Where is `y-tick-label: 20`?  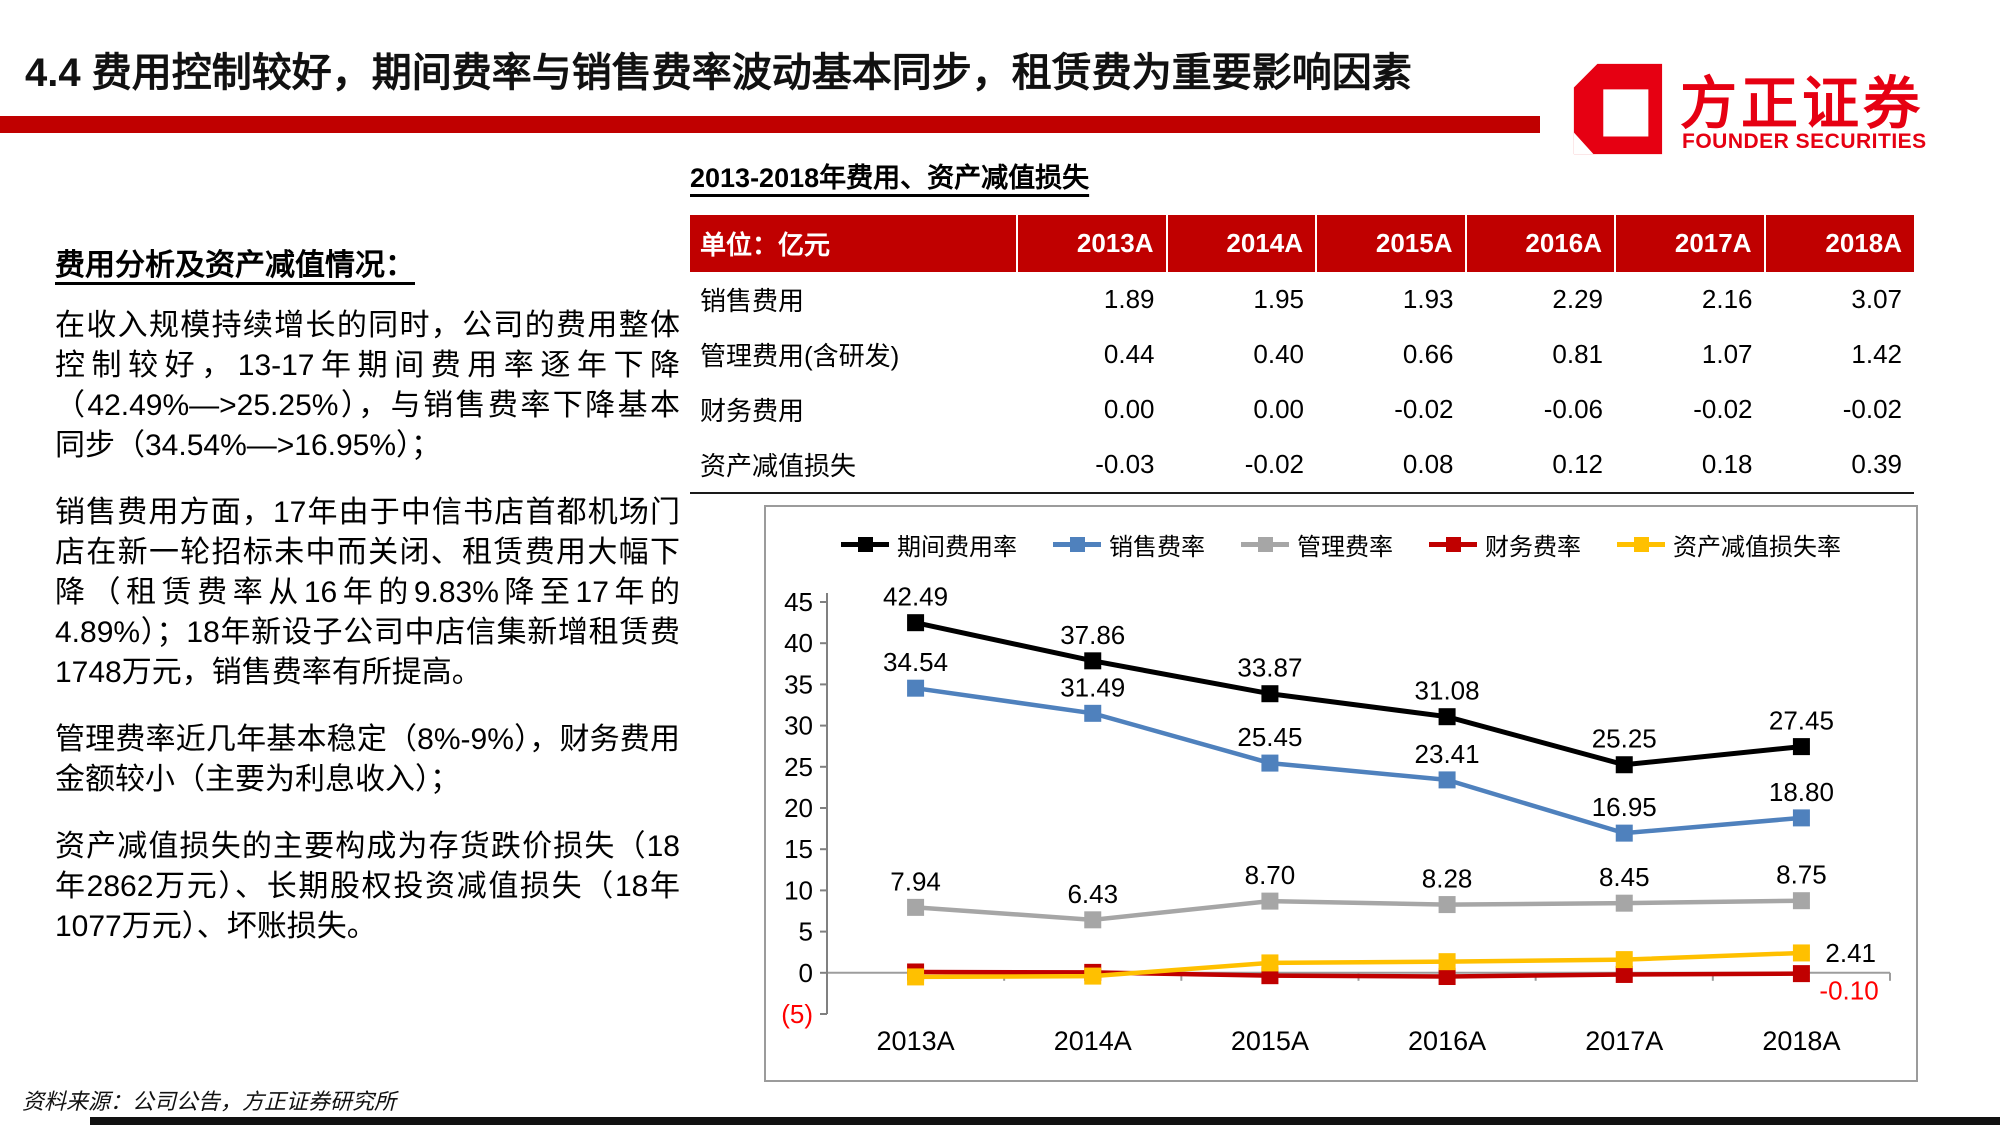 y-tick-label: 20 is located at coordinates (798, 808).